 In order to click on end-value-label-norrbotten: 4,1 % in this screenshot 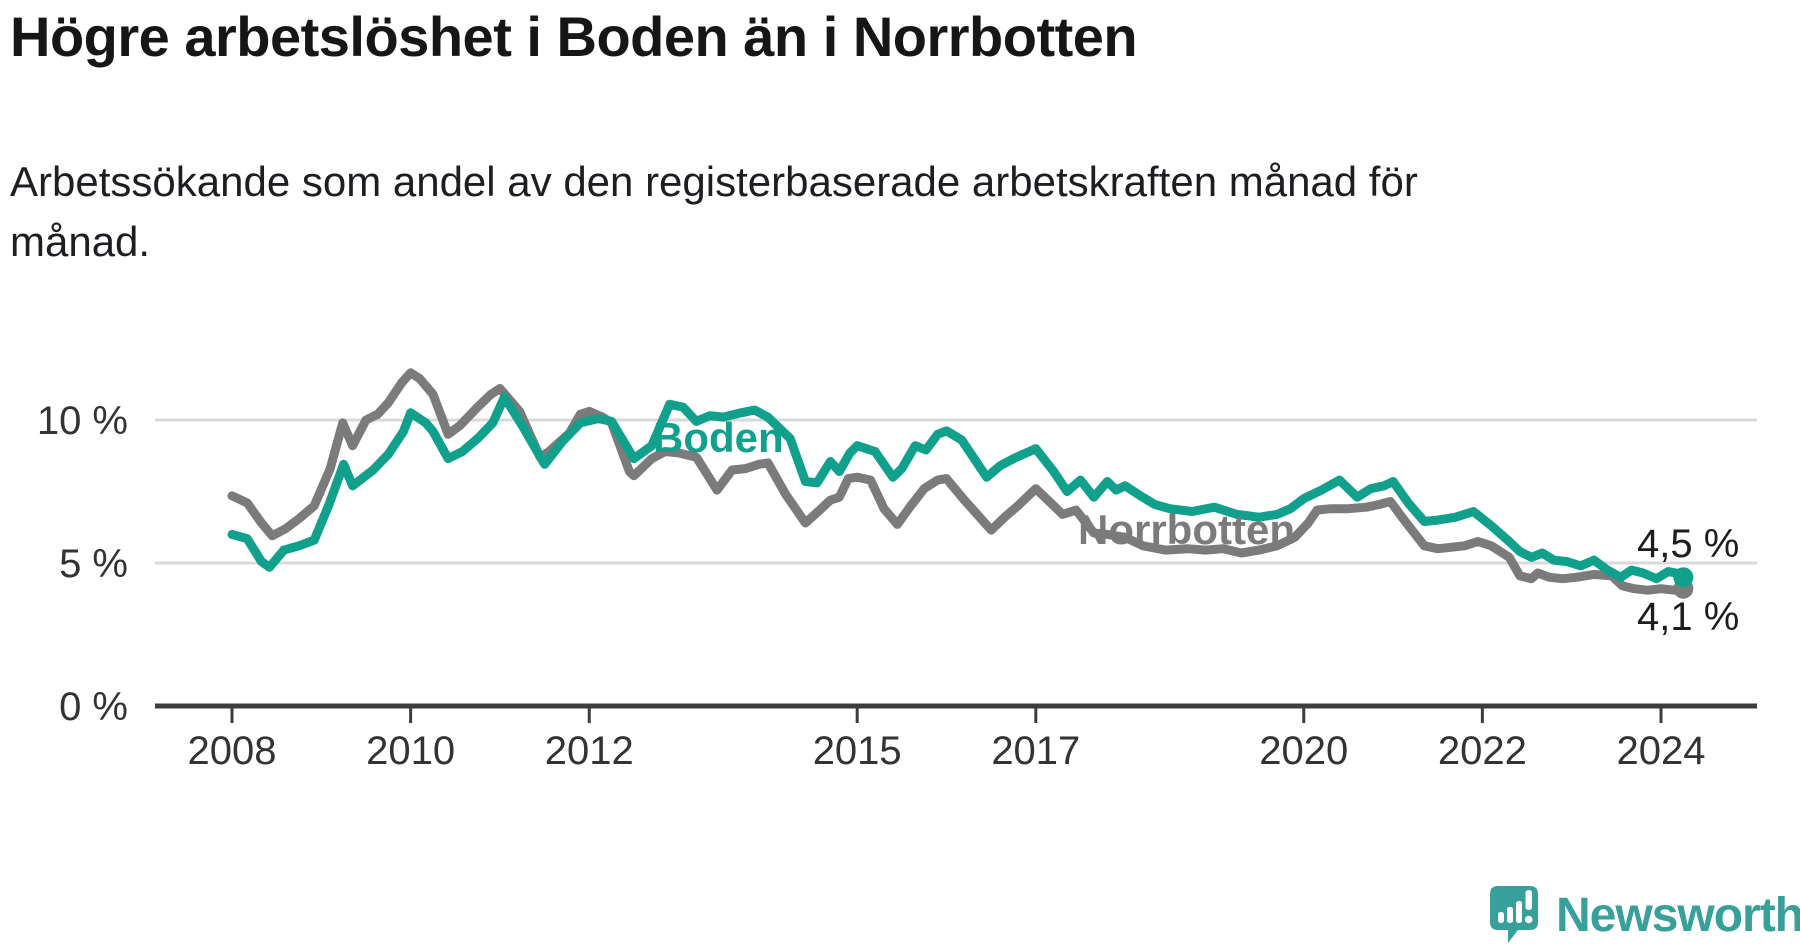, I will do `click(1688, 617)`.